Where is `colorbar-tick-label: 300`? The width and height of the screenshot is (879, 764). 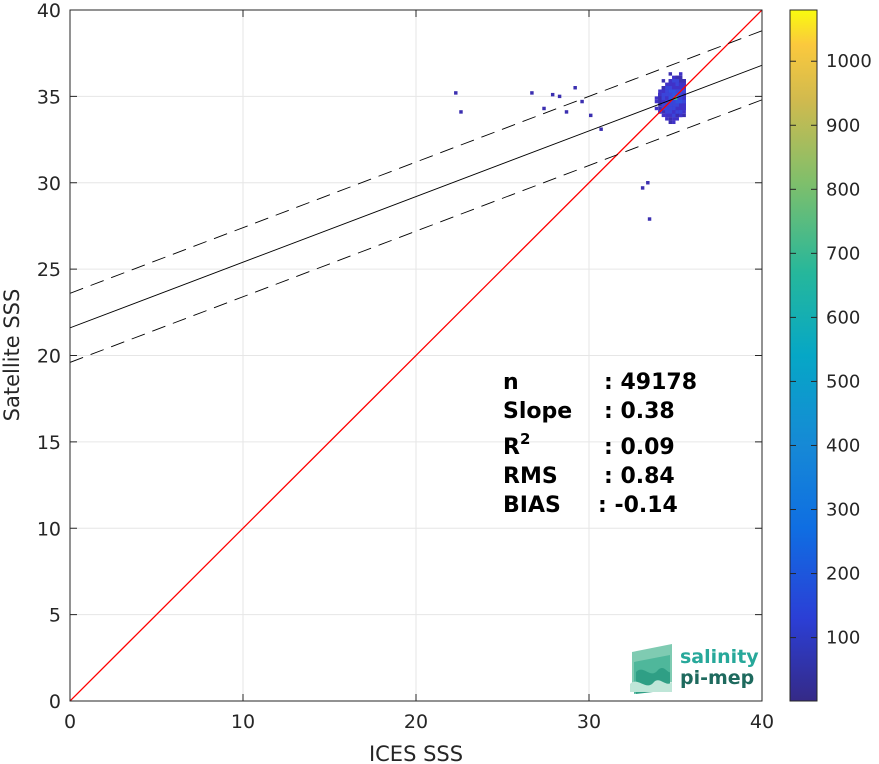
colorbar-tick-label: 300 is located at coordinates (843, 510).